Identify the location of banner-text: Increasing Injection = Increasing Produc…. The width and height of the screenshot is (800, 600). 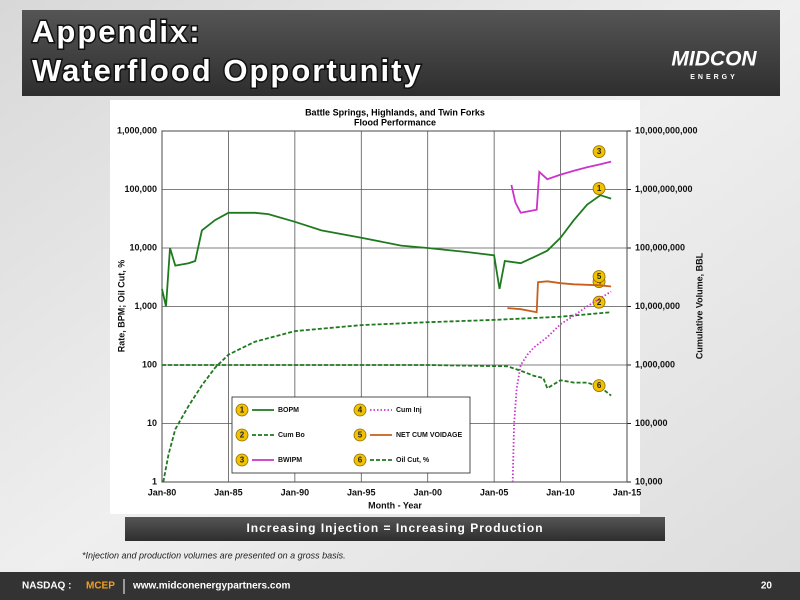
(394, 528).